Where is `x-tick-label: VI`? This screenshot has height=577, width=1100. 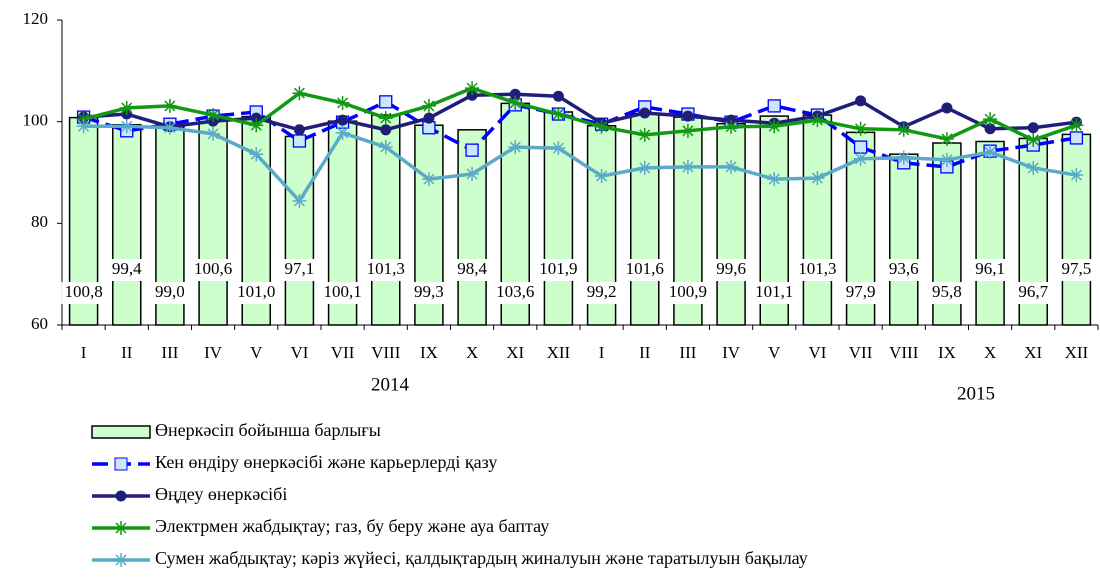 x-tick-label: VI is located at coordinates (817, 352).